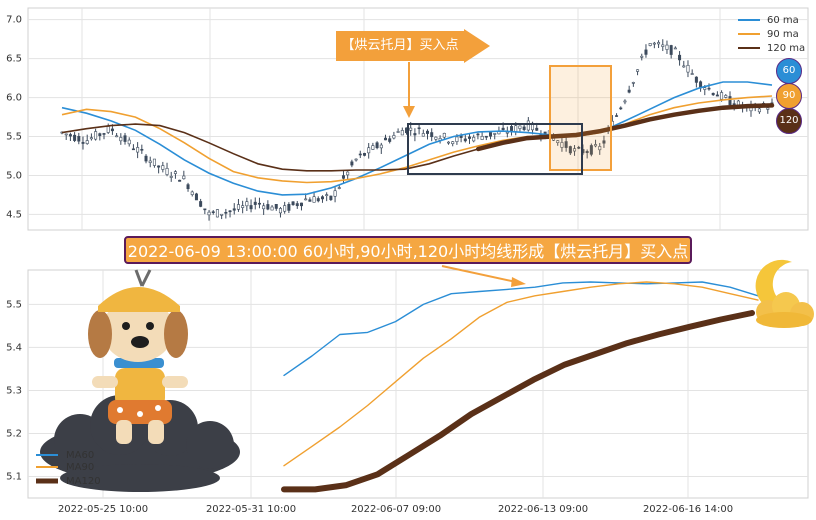 The height and width of the screenshot is (520, 816). What do you see at coordinates (521, 329) in the screenshot?
I see `bottom-ma-line-MA60` at bounding box center [521, 329].